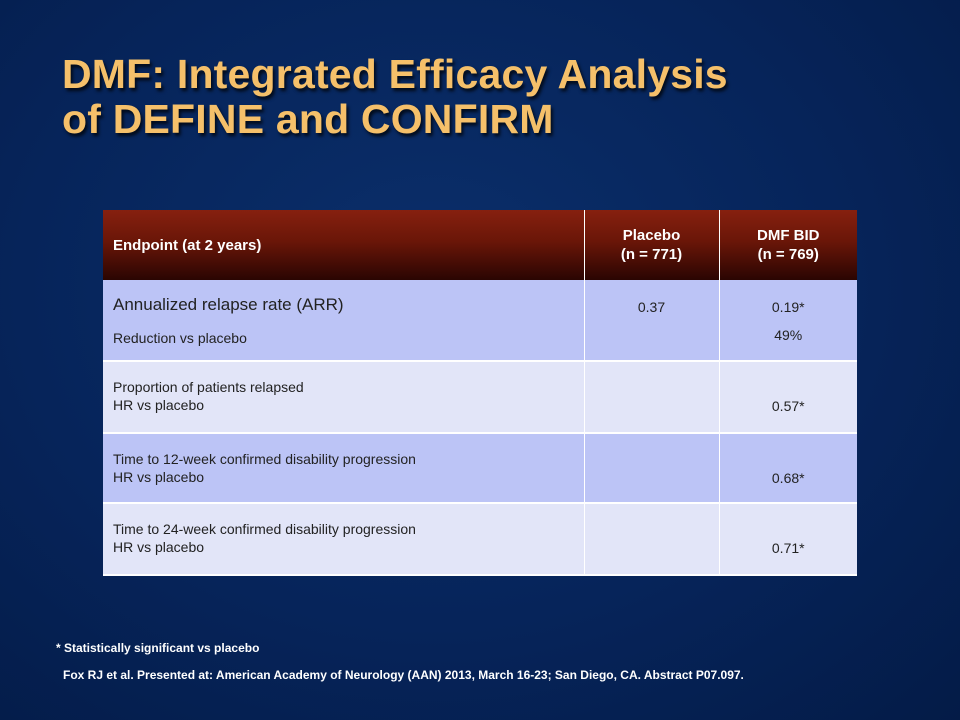 The width and height of the screenshot is (960, 720). I want to click on dmf-value: 0.71*, so click(788, 548).